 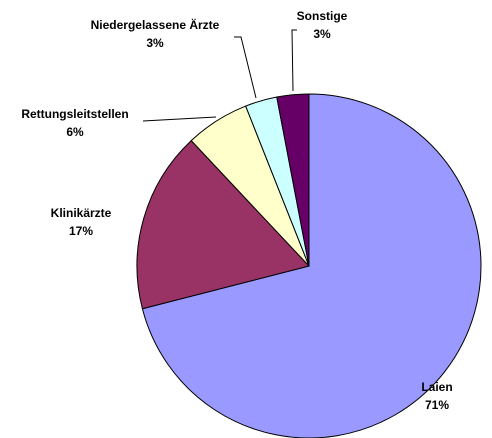 I want to click on slice-value-label: 6%, so click(x=75, y=132).